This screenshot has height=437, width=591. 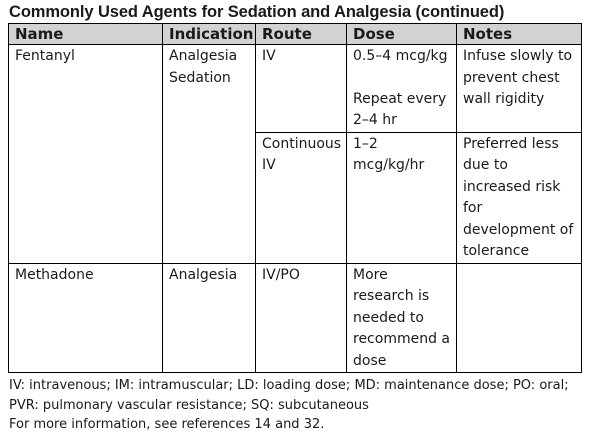 I want to click on dose-line: Repeat every 2–4 hr, so click(x=400, y=109).